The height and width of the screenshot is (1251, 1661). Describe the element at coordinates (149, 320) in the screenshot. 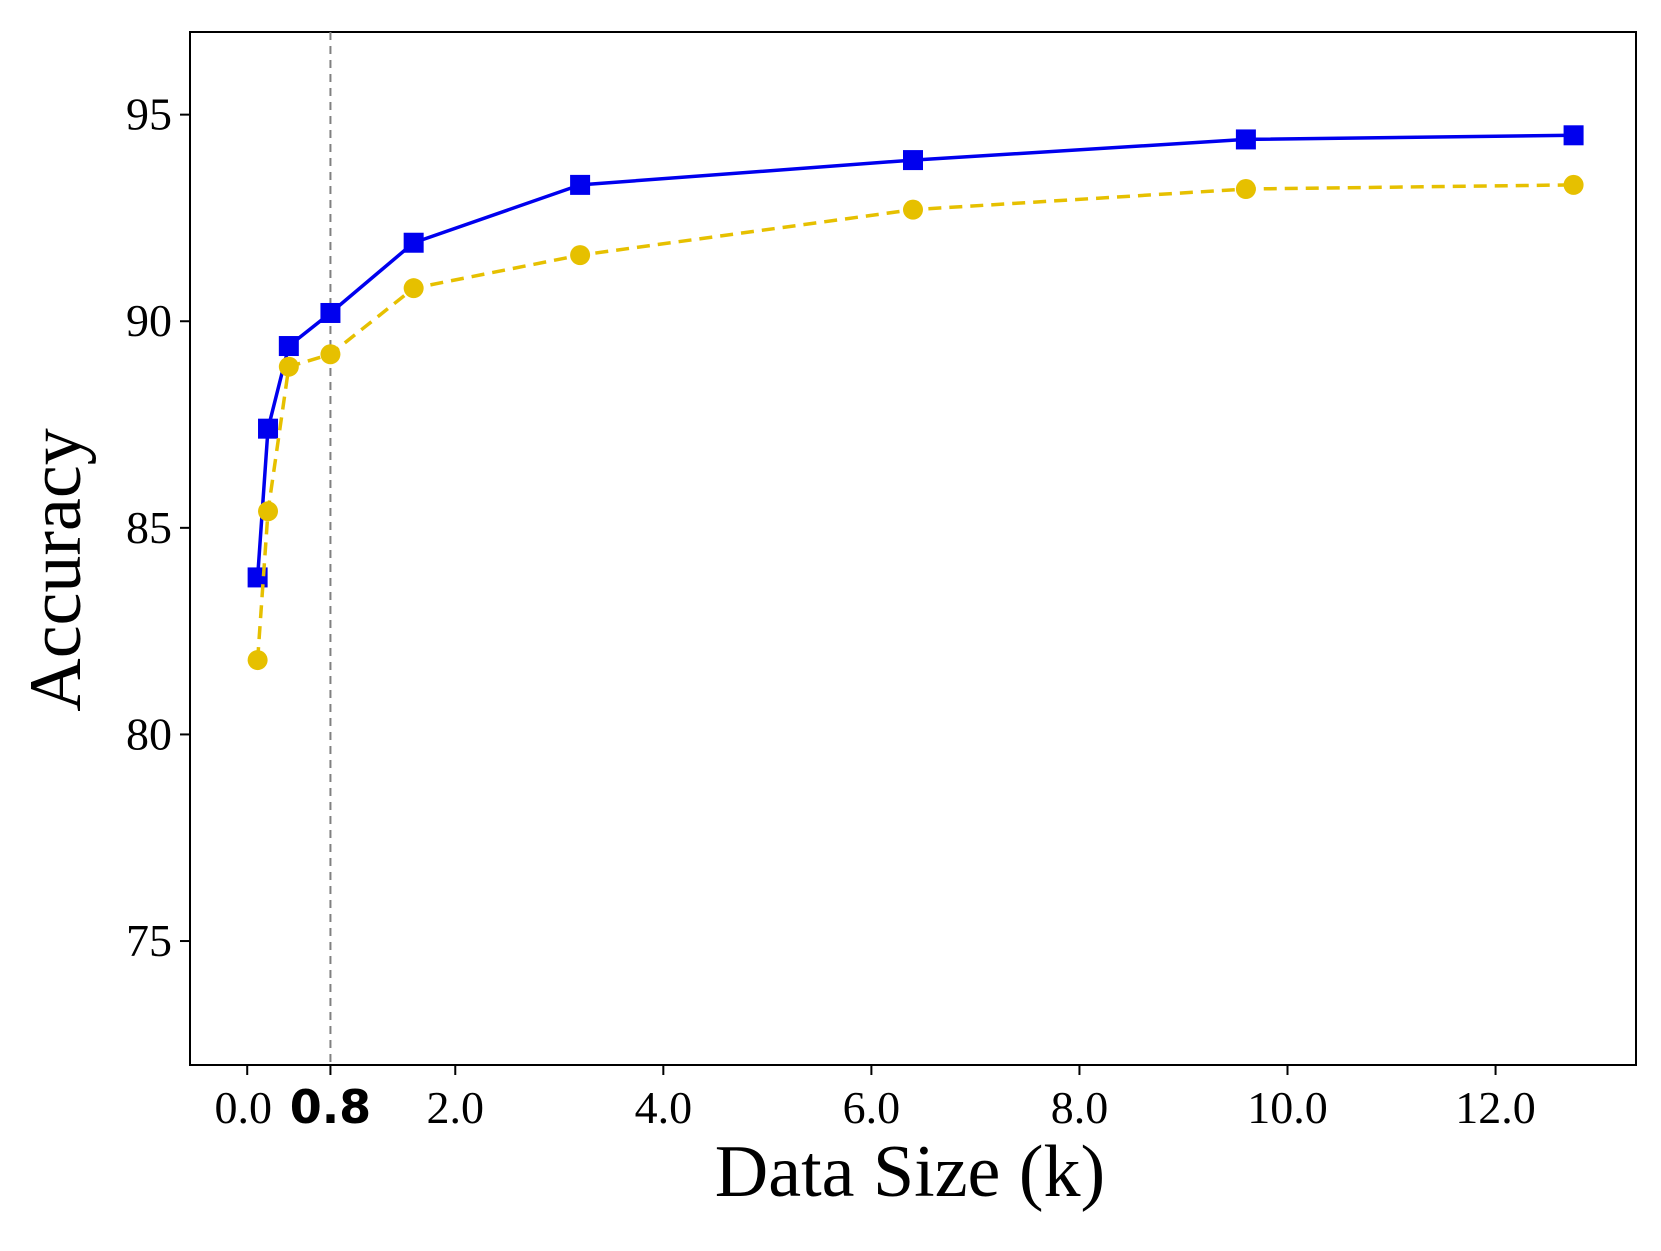

I see `y-tick-label: 90` at that location.